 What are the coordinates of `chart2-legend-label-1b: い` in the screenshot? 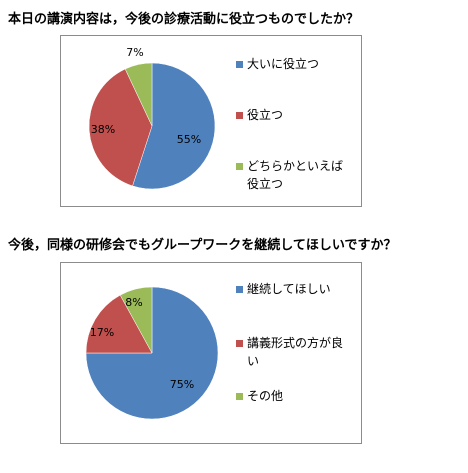 It's located at (253, 361).